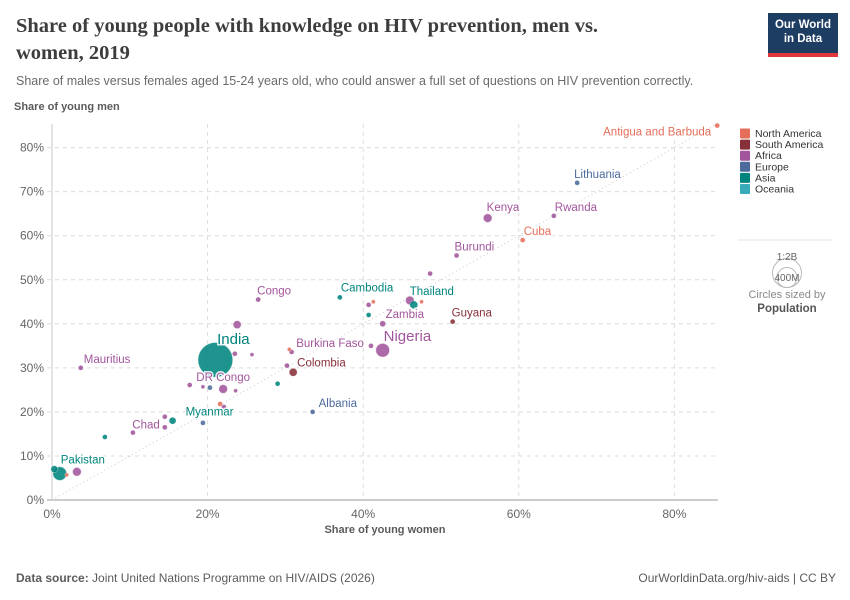  I want to click on size-legend-caption: Circles sized by, so click(787, 295).